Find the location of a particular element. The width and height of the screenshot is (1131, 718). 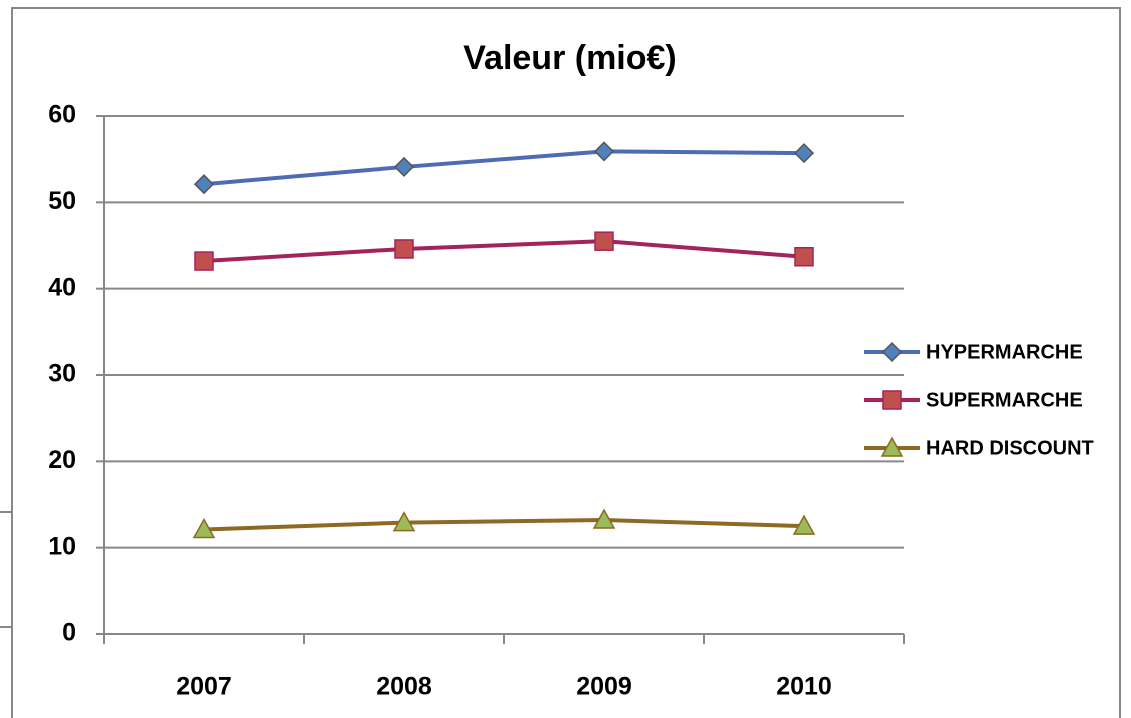

y-tick-label: 0 is located at coordinates (69, 633).